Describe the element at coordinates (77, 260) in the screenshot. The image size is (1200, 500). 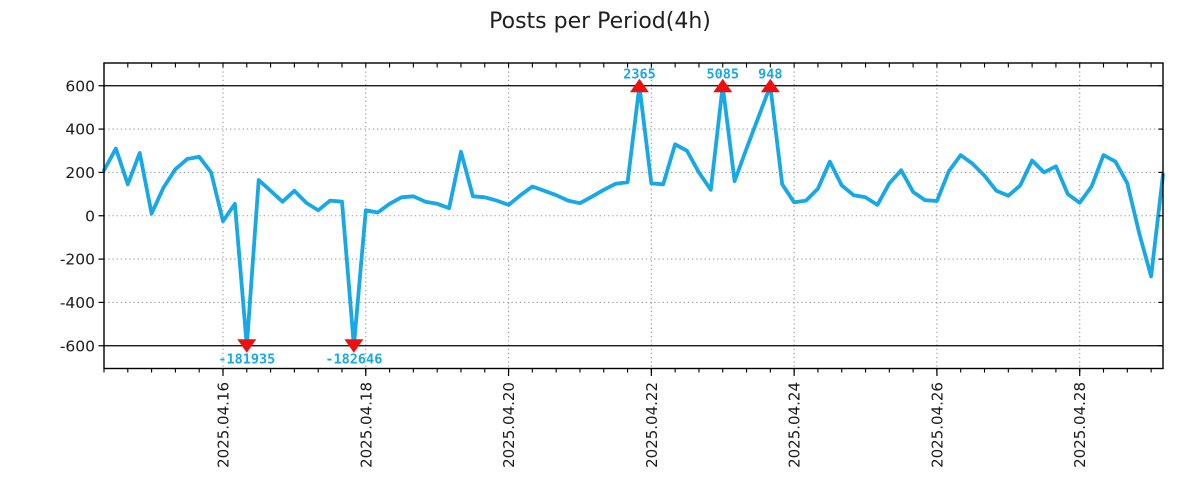
I see `y-tick-label: -200` at that location.